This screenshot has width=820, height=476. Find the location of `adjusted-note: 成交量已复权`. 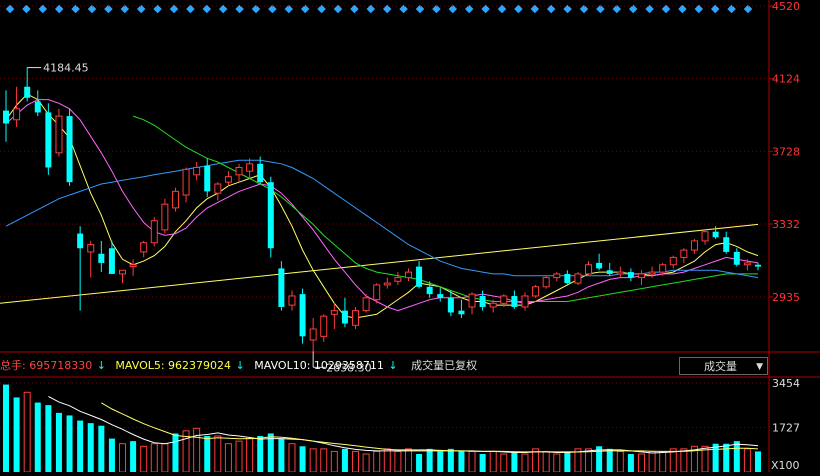

adjusted-note: 成交量已复权 is located at coordinates (444, 365).